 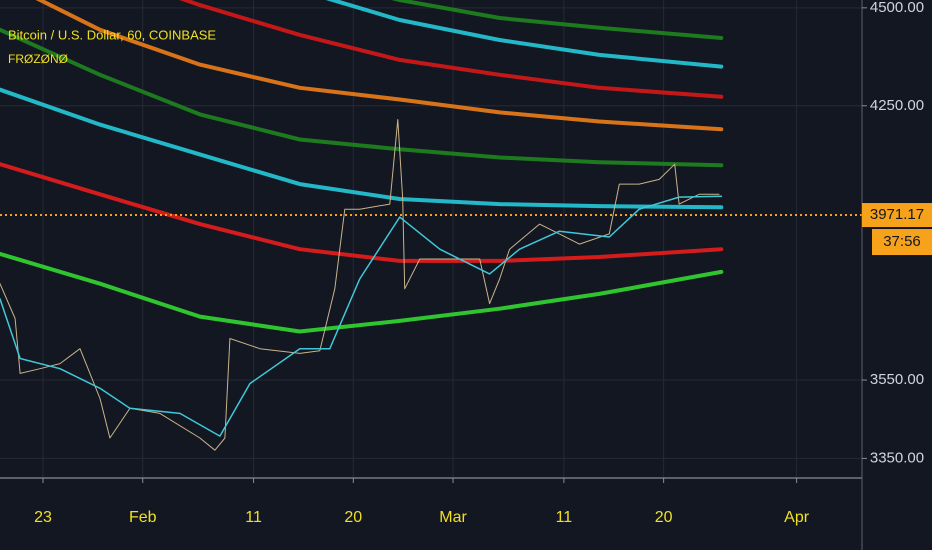 What do you see at coordinates (143, 517) in the screenshot?
I see `x-tick-label: Feb` at bounding box center [143, 517].